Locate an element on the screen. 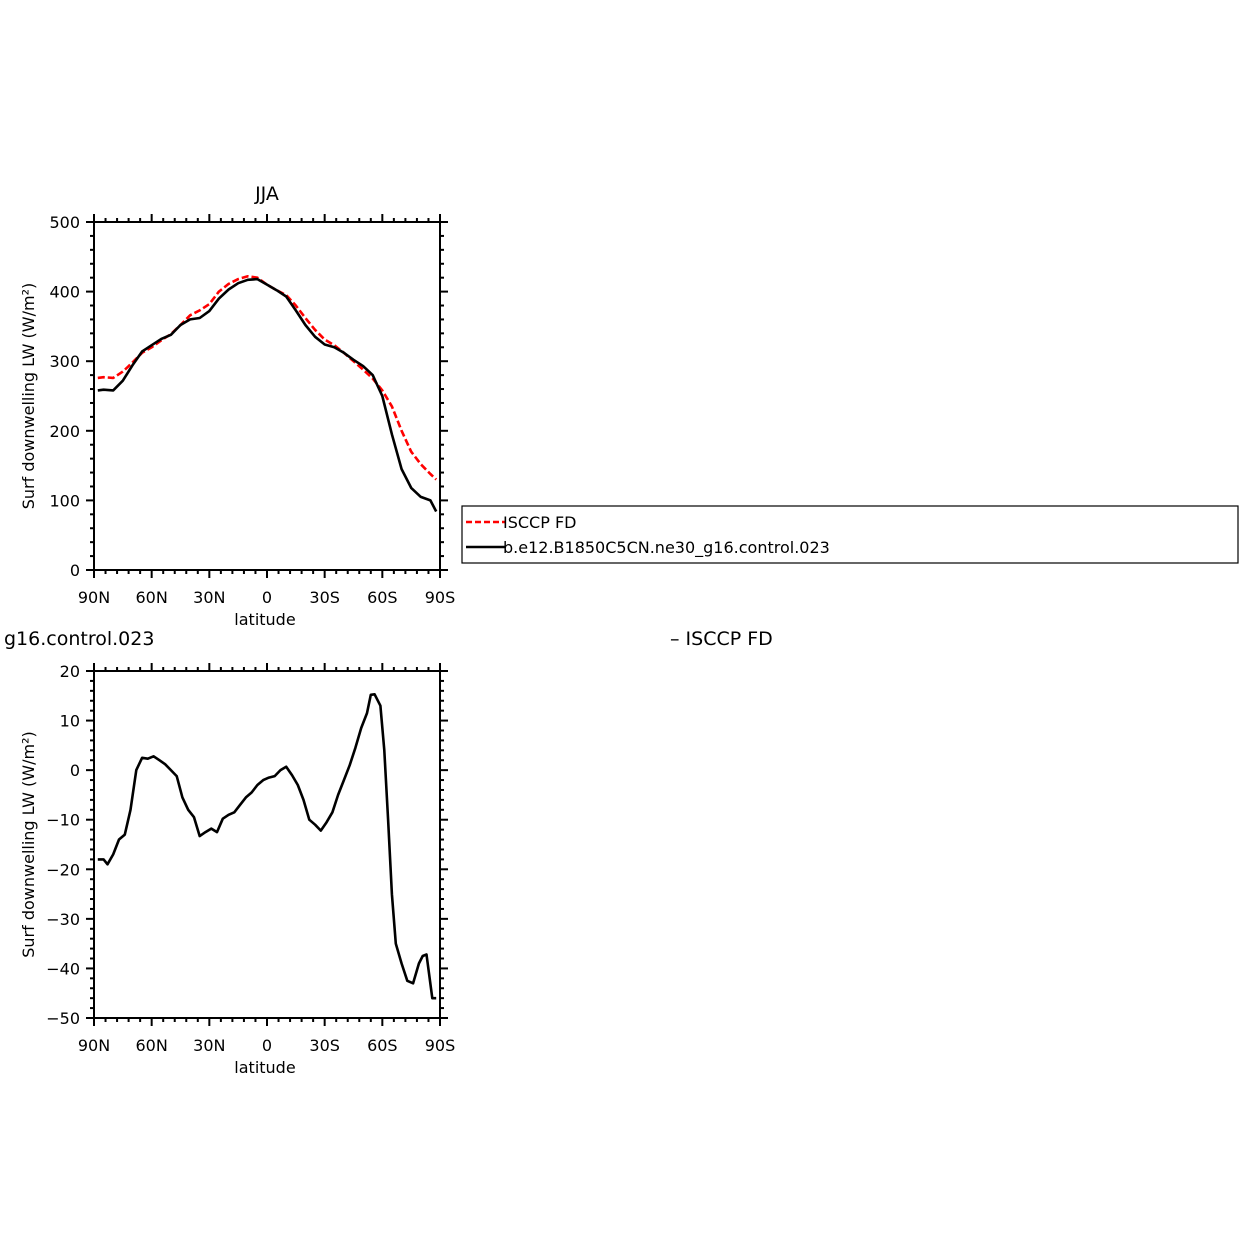 This screenshot has height=1258, width=1256. y-tick-label: −30 is located at coordinates (63, 919).